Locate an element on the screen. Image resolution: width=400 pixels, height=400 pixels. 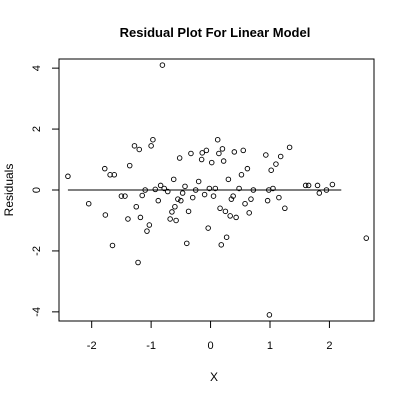
x-axis: -2 -1 0 1 2 is located at coordinates (209, 336).